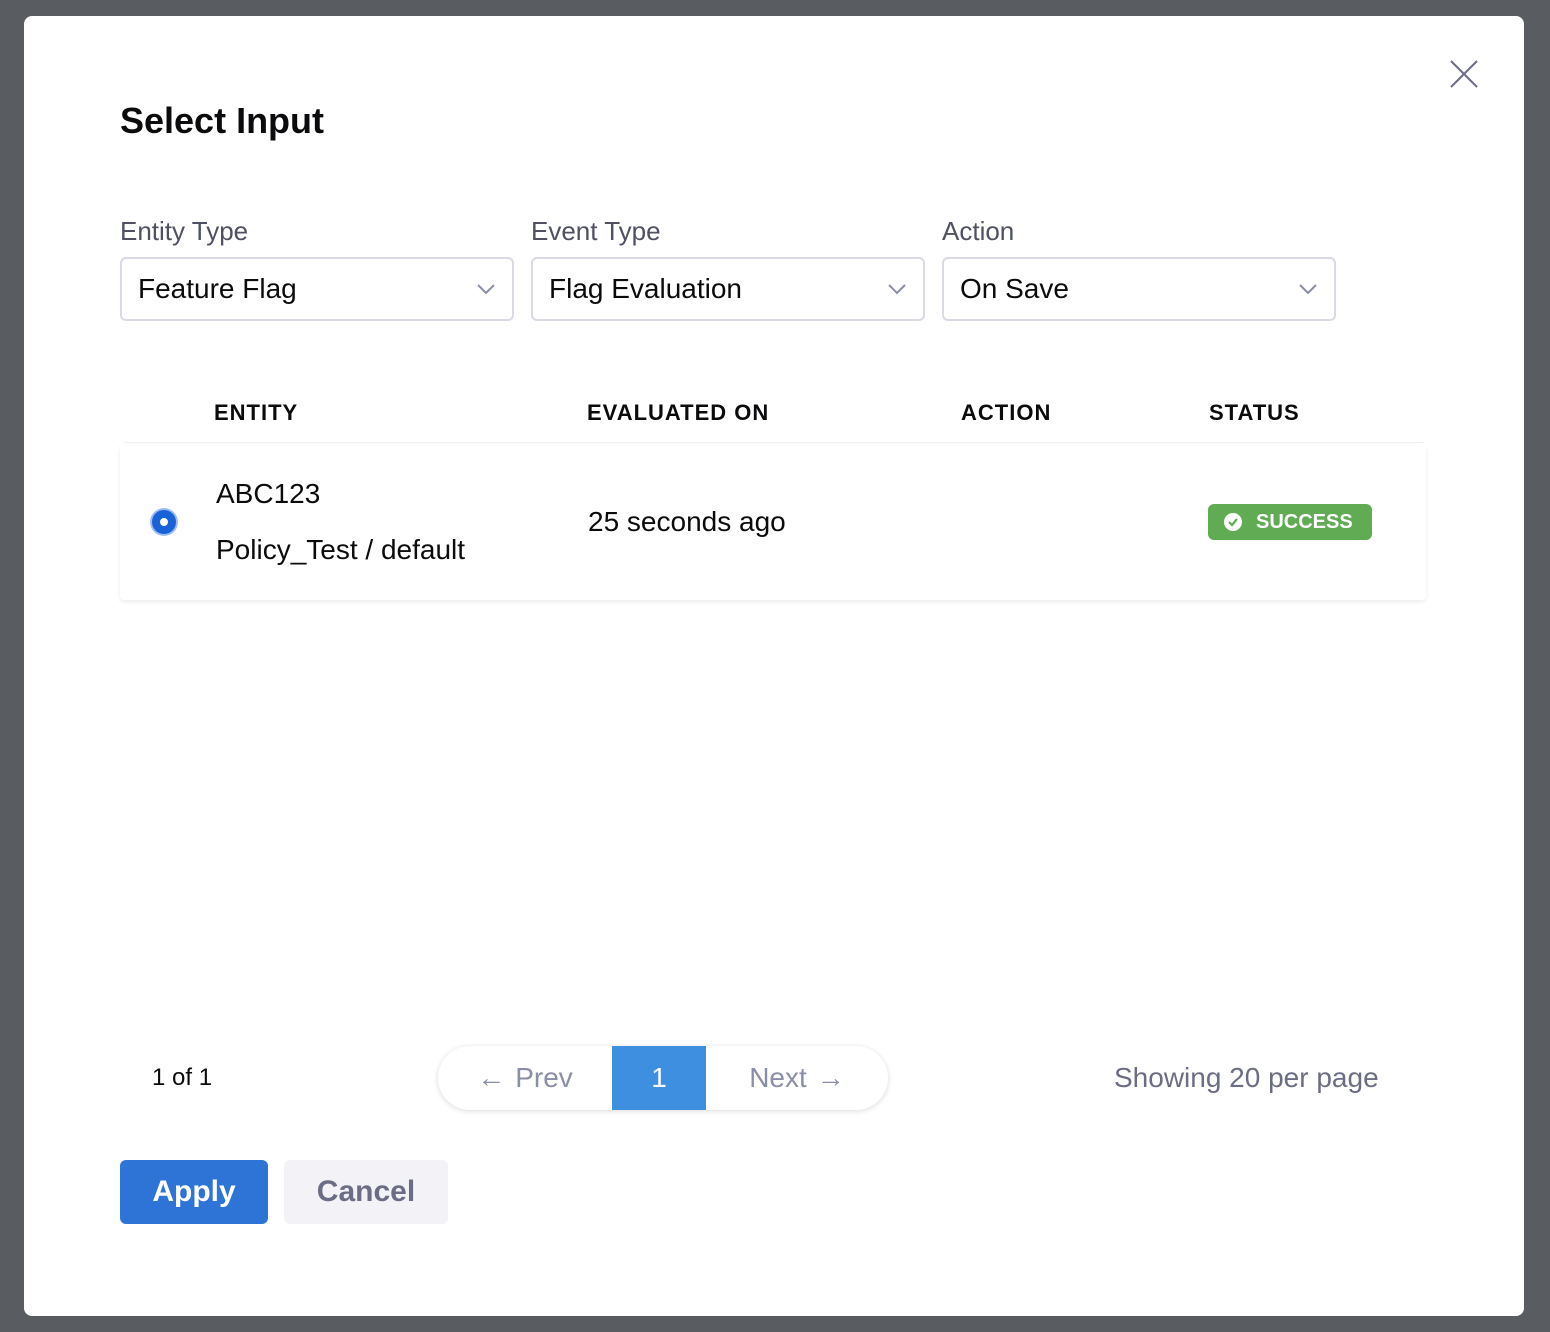  Describe the element at coordinates (366, 1192) in the screenshot. I see `cancel-button: Cancel` at that location.